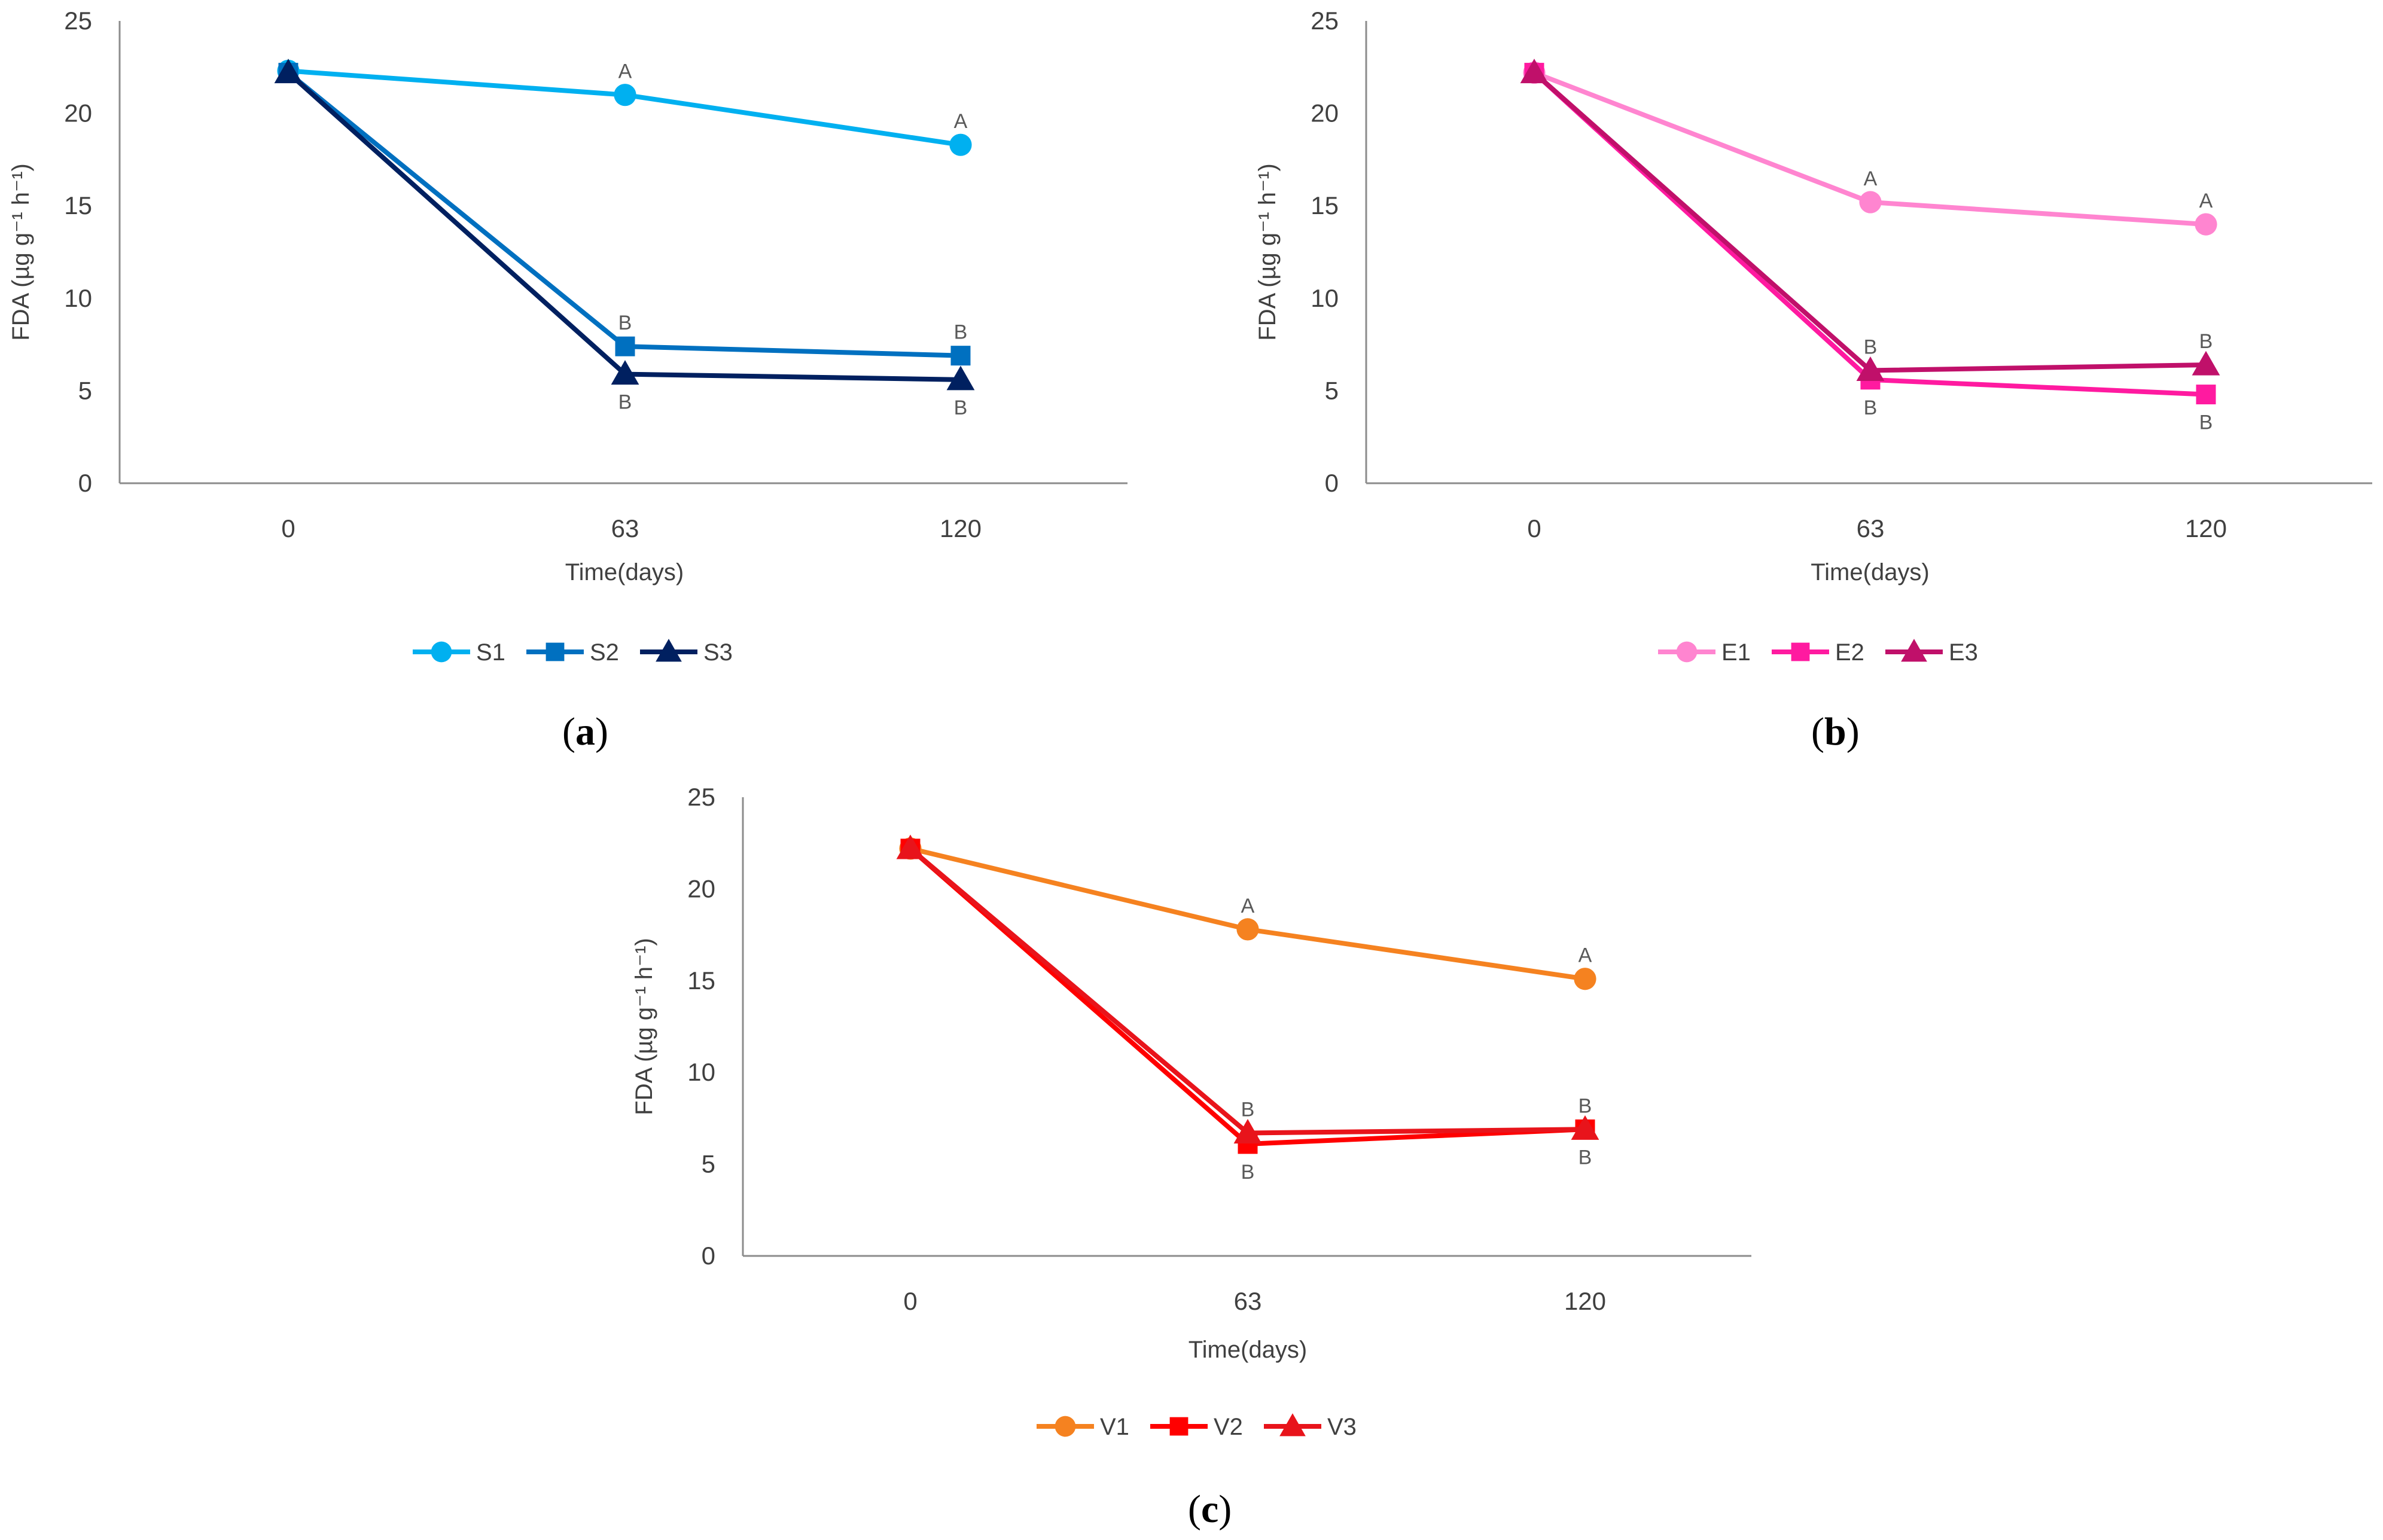 This screenshot has height=1540, width=2383. I want to click on legend-label: V1, so click(1114, 1427).